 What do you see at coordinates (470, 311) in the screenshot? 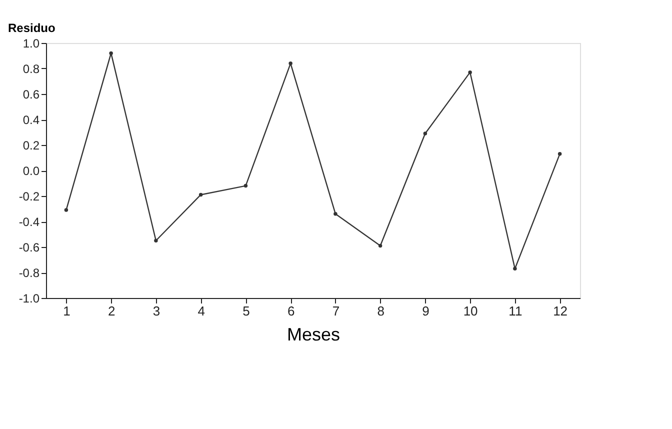
I see `x-tick-label: 10` at bounding box center [470, 311].